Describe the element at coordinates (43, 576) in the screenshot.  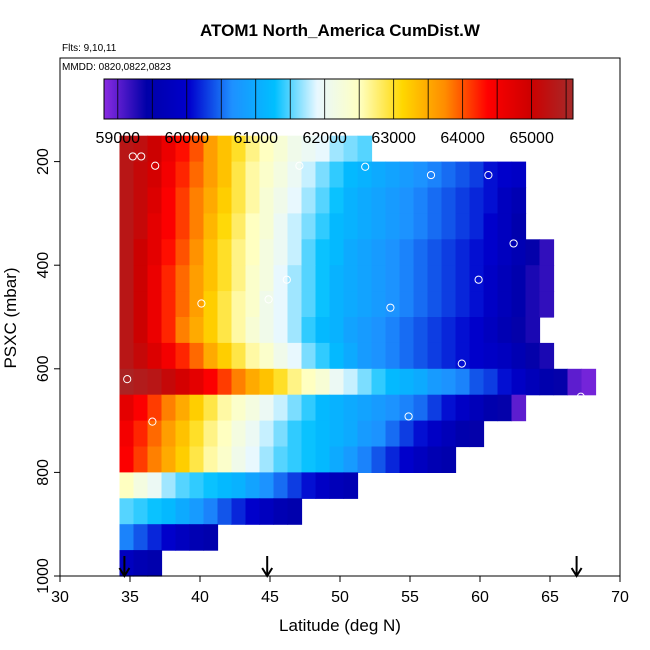
I see `y-tick-label: 1000` at that location.